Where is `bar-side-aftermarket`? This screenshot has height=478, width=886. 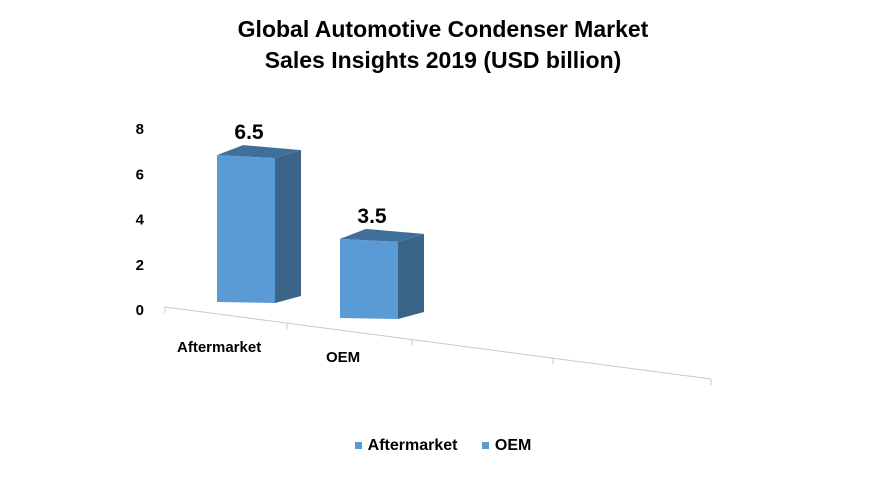 bar-side-aftermarket is located at coordinates (288, 226).